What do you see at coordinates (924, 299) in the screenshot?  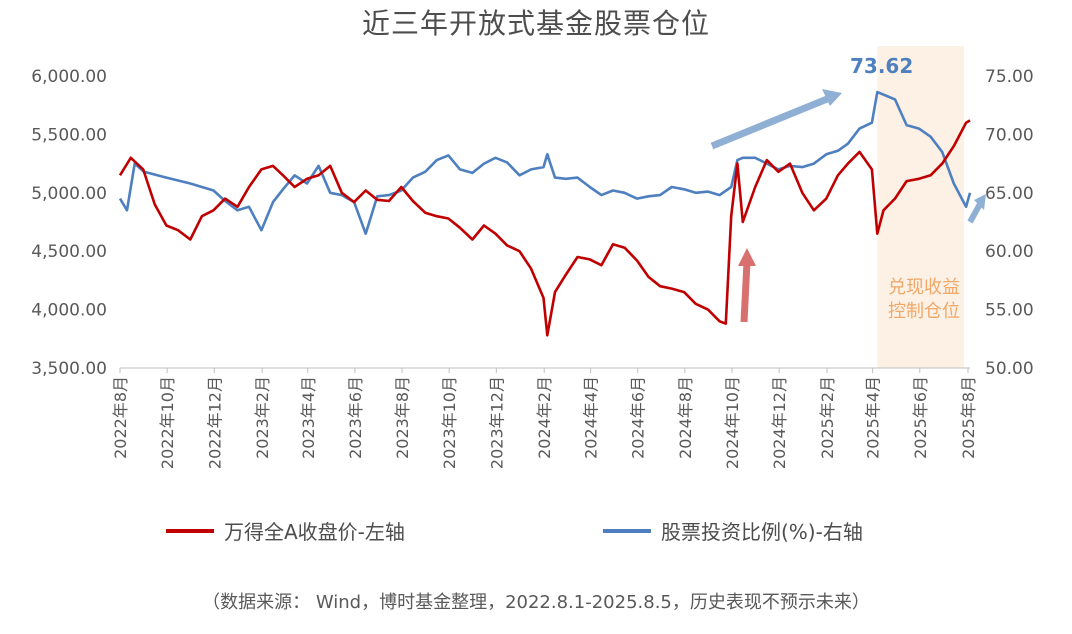 I see `shaded-region-label: 兑现收益控制仓位` at bounding box center [924, 299].